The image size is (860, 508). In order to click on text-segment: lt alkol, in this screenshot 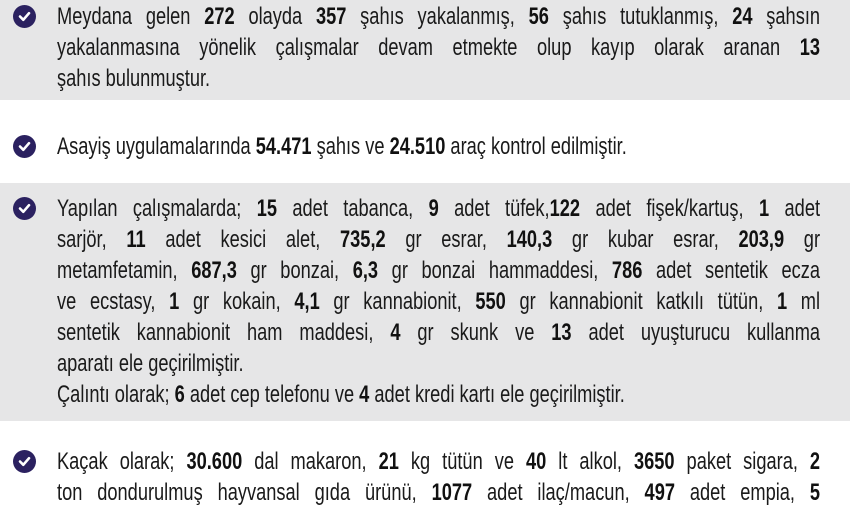, I will do `click(590, 461)`.